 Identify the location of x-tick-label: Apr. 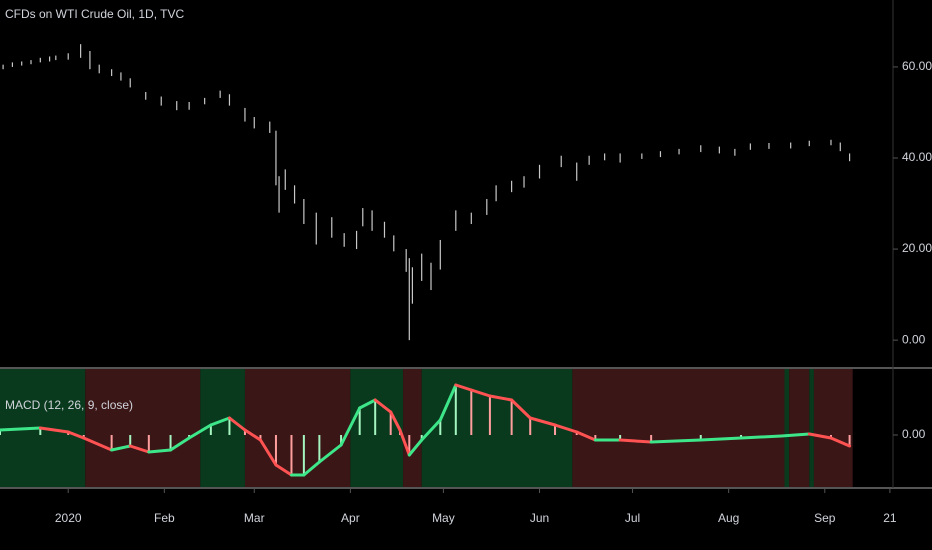
(350, 518).